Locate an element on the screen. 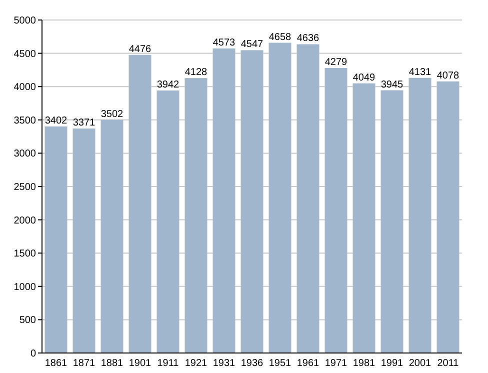  x-tick-label: 1971 is located at coordinates (336, 363).